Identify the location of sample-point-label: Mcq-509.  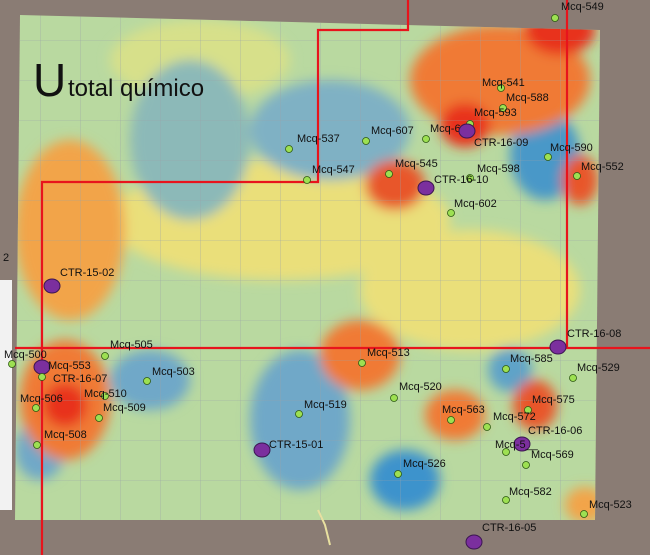
(124, 408).